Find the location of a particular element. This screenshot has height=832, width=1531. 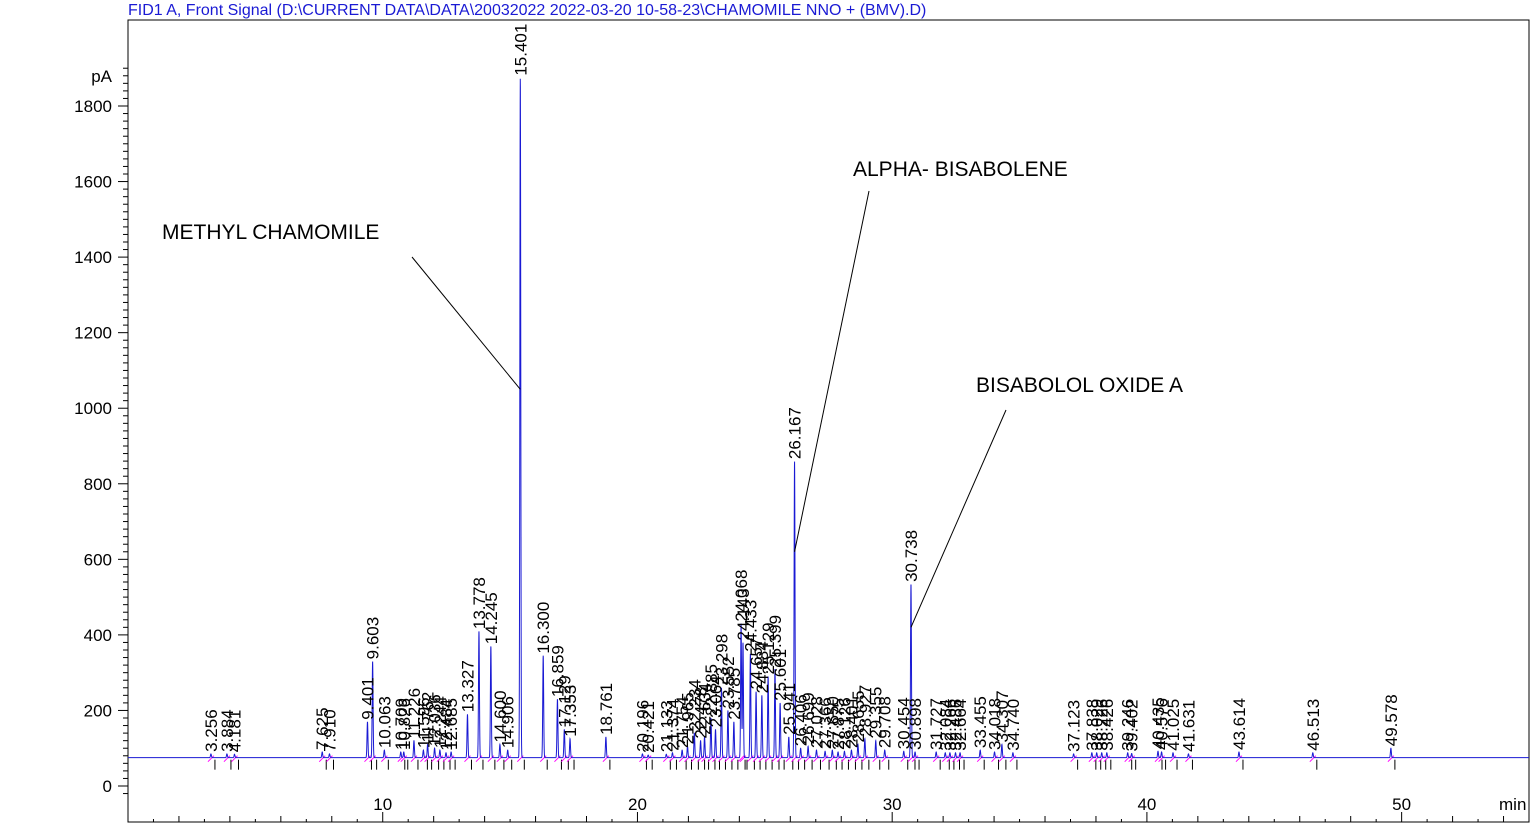

peak-label: 41.631 is located at coordinates (1188, 726).